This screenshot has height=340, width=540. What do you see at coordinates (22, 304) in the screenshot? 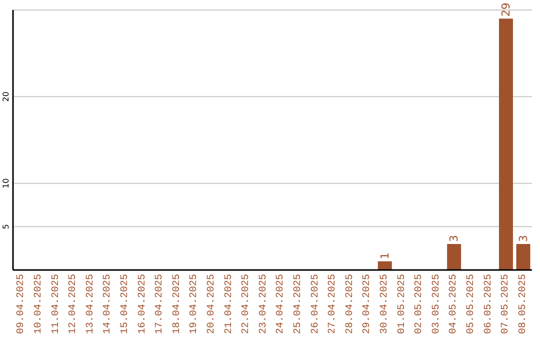
I see `x-tick-label: 09.04.2025` at bounding box center [22, 304].